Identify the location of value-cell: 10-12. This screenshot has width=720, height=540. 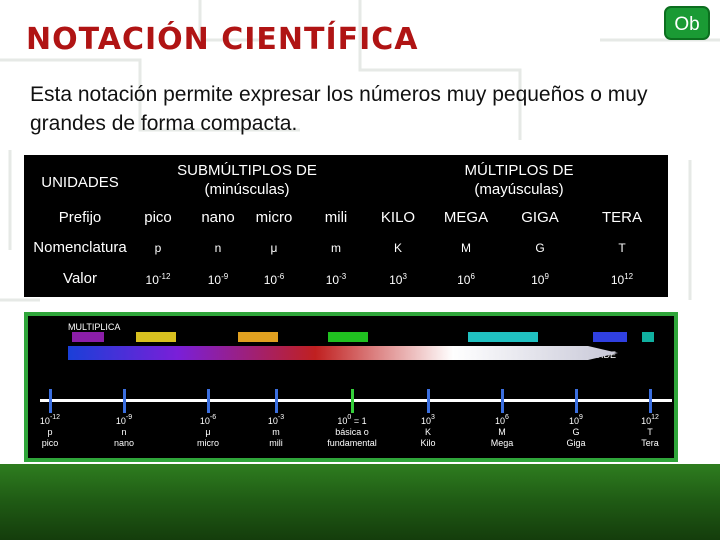
(158, 279).